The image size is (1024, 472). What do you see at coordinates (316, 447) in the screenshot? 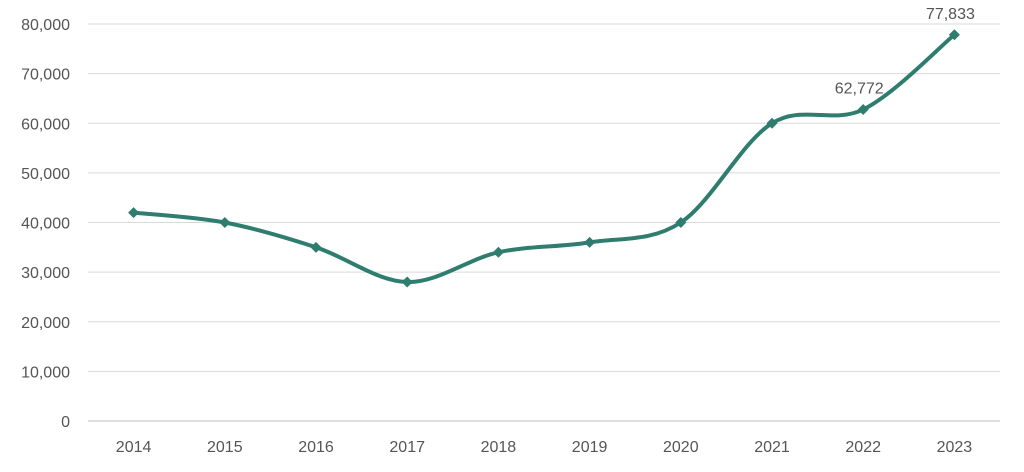
I see `x-tick-label: 2016` at bounding box center [316, 447].